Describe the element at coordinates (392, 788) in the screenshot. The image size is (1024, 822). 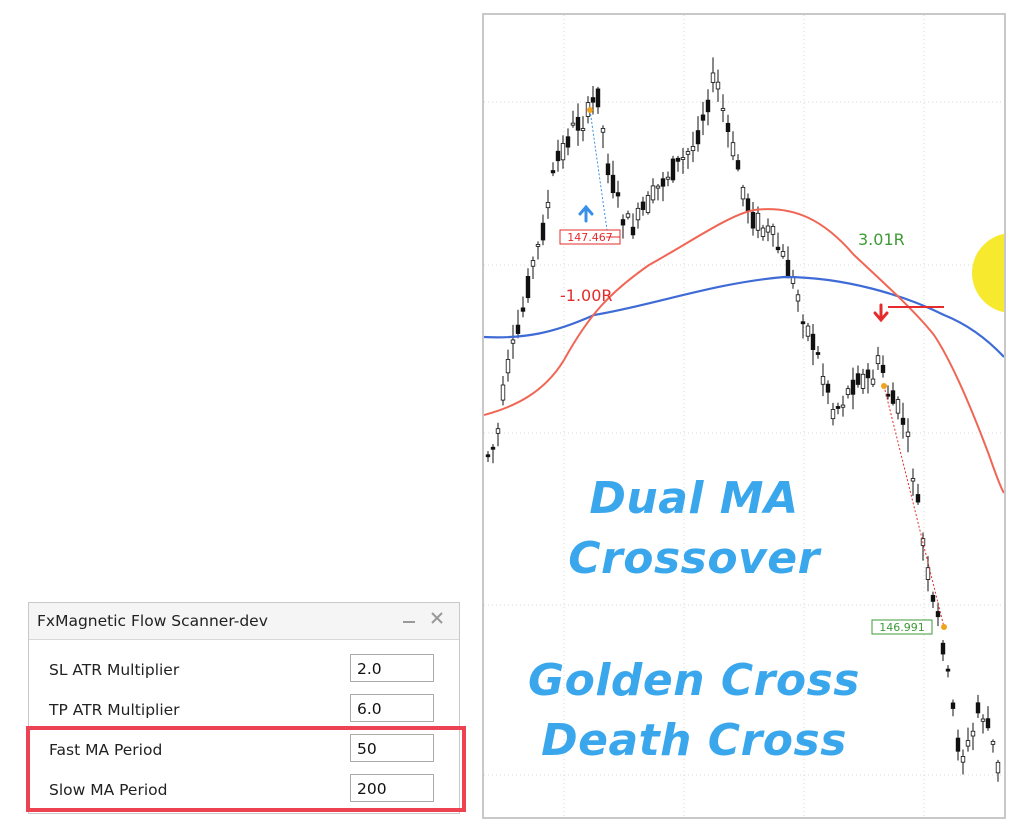
I see `slow-ma-period-input: 200` at that location.